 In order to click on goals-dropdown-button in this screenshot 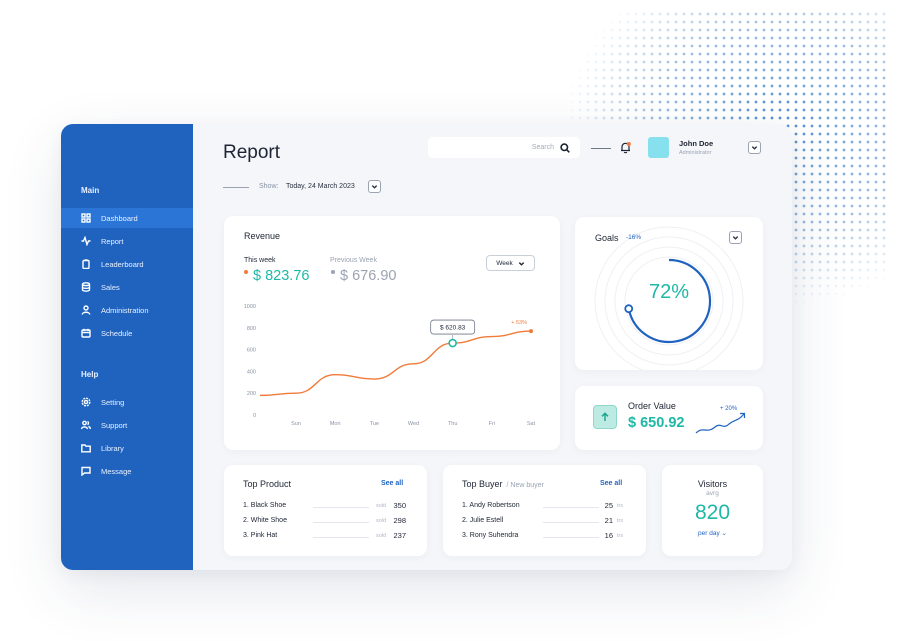, I will do `click(735, 237)`.